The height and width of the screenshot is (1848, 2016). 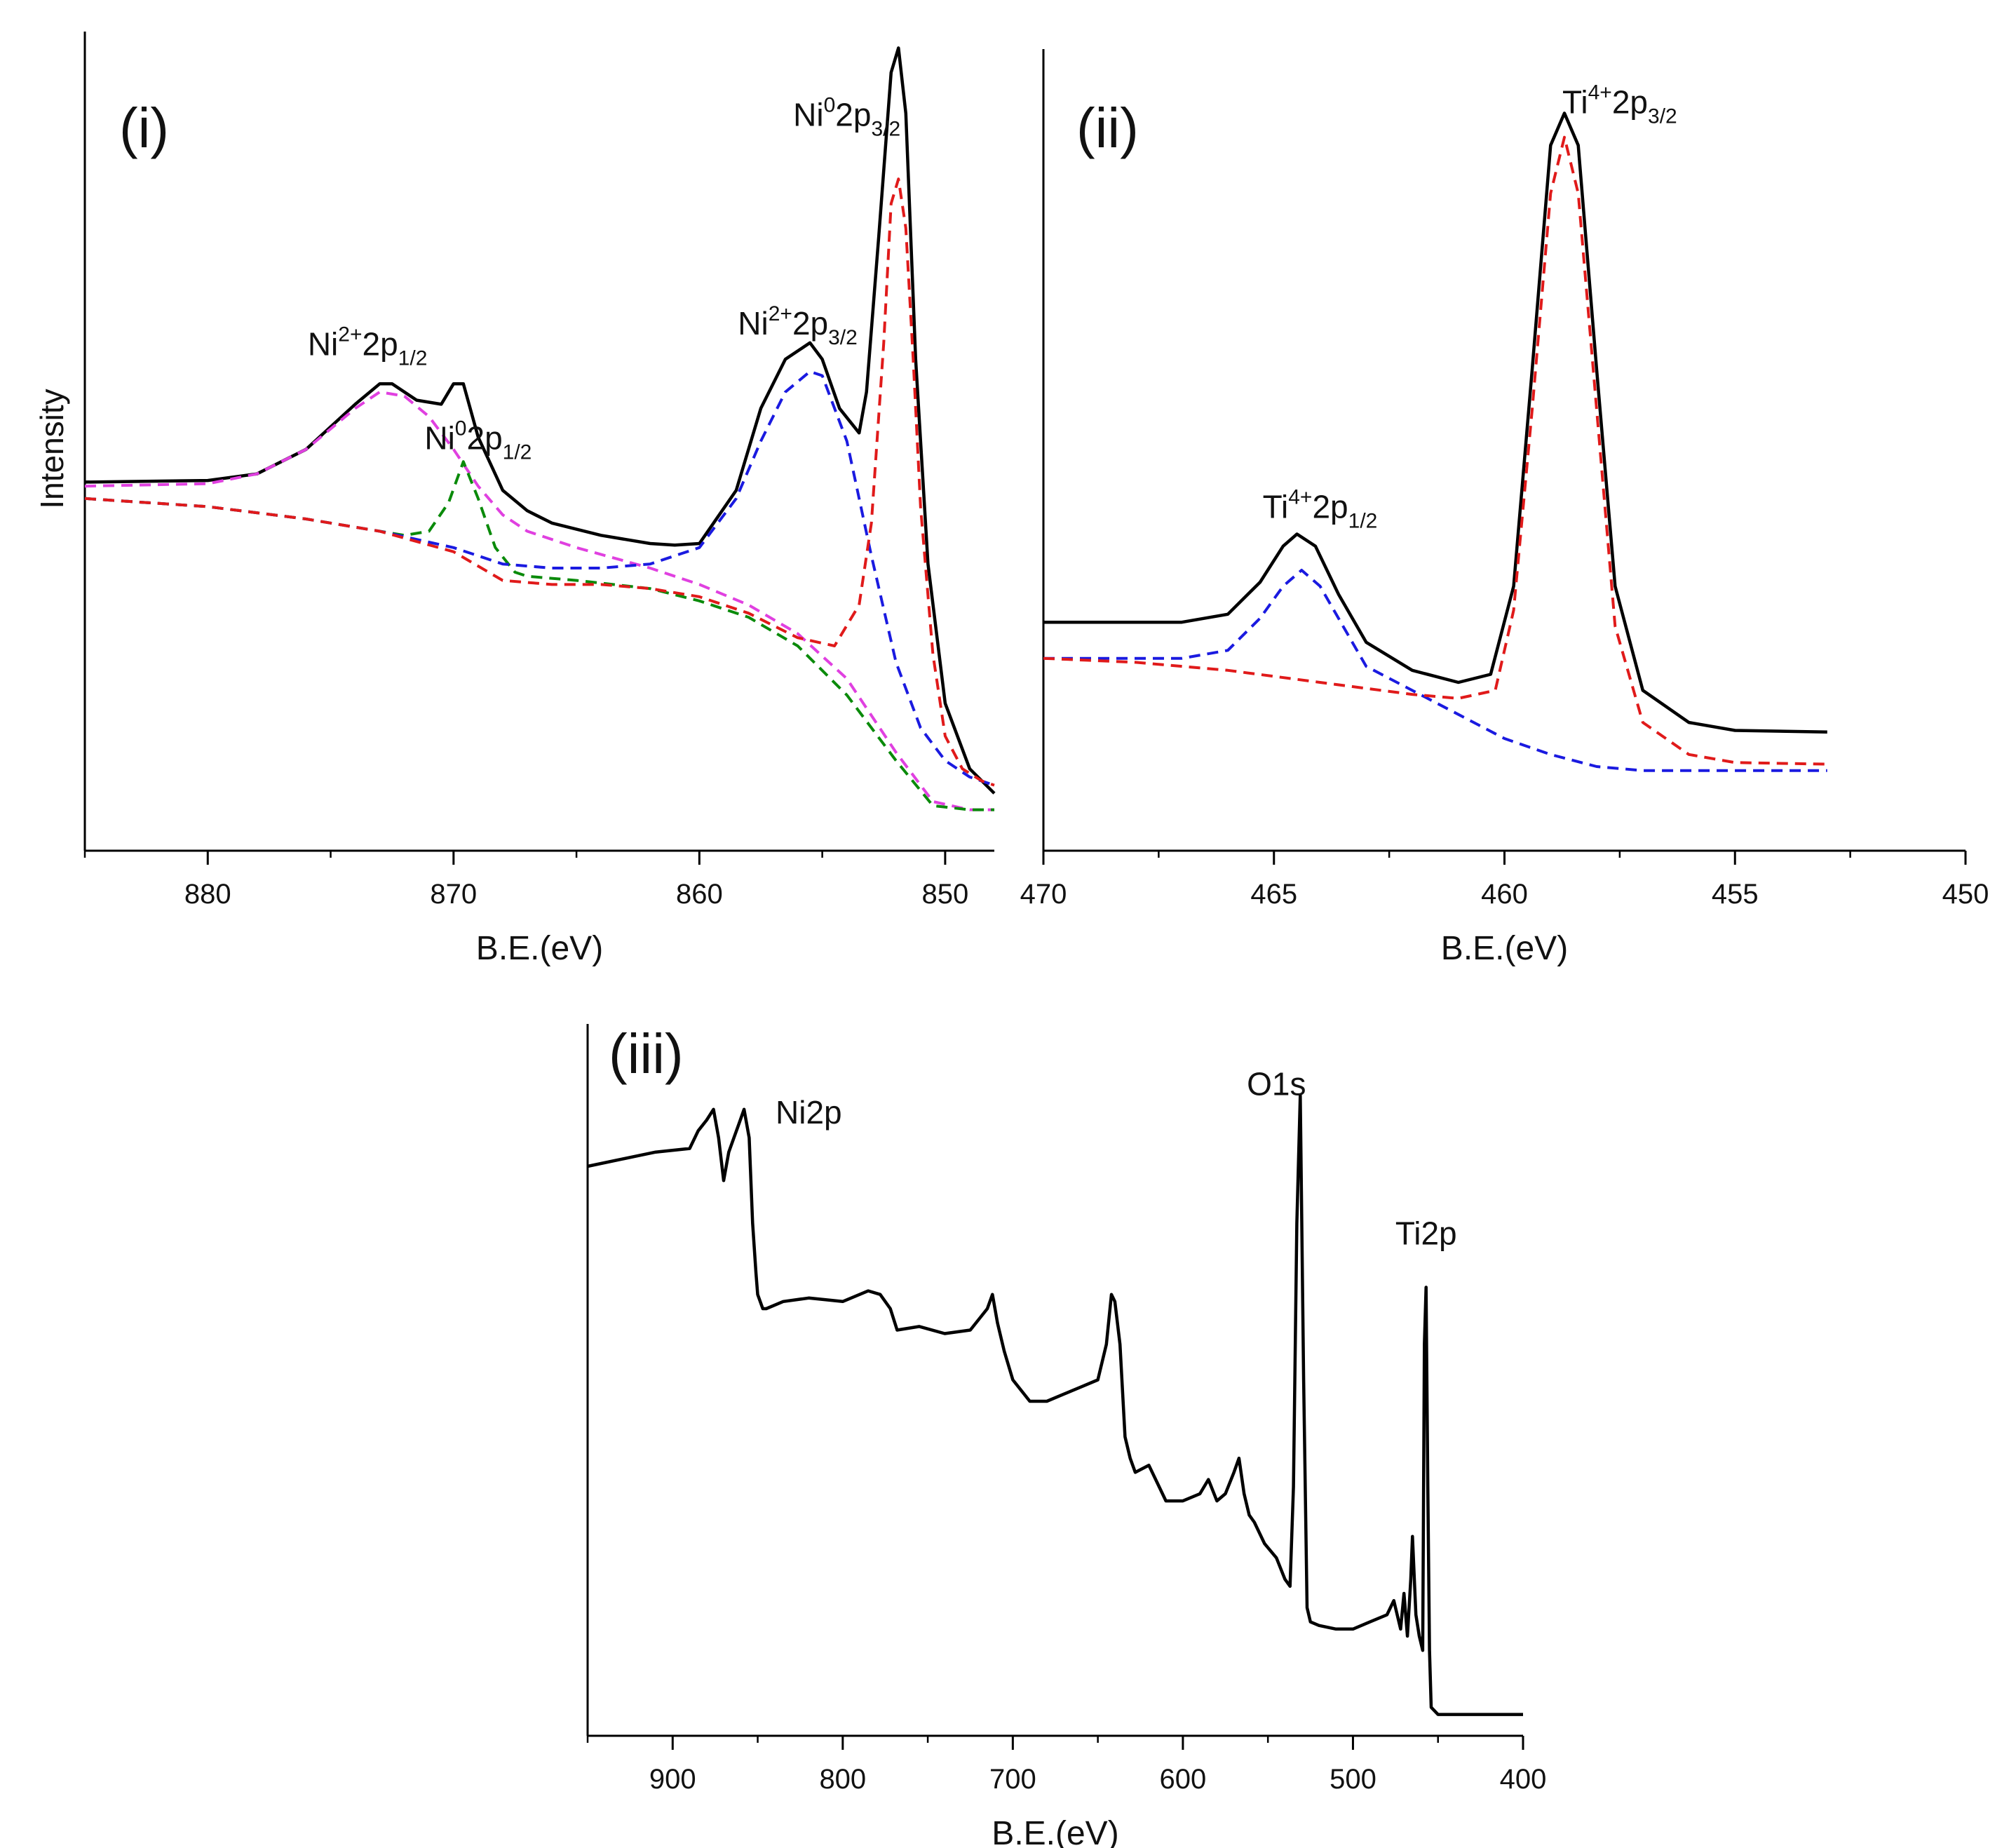 I want to click on series-ni0-2p12-fit, so click(x=539, y=635).